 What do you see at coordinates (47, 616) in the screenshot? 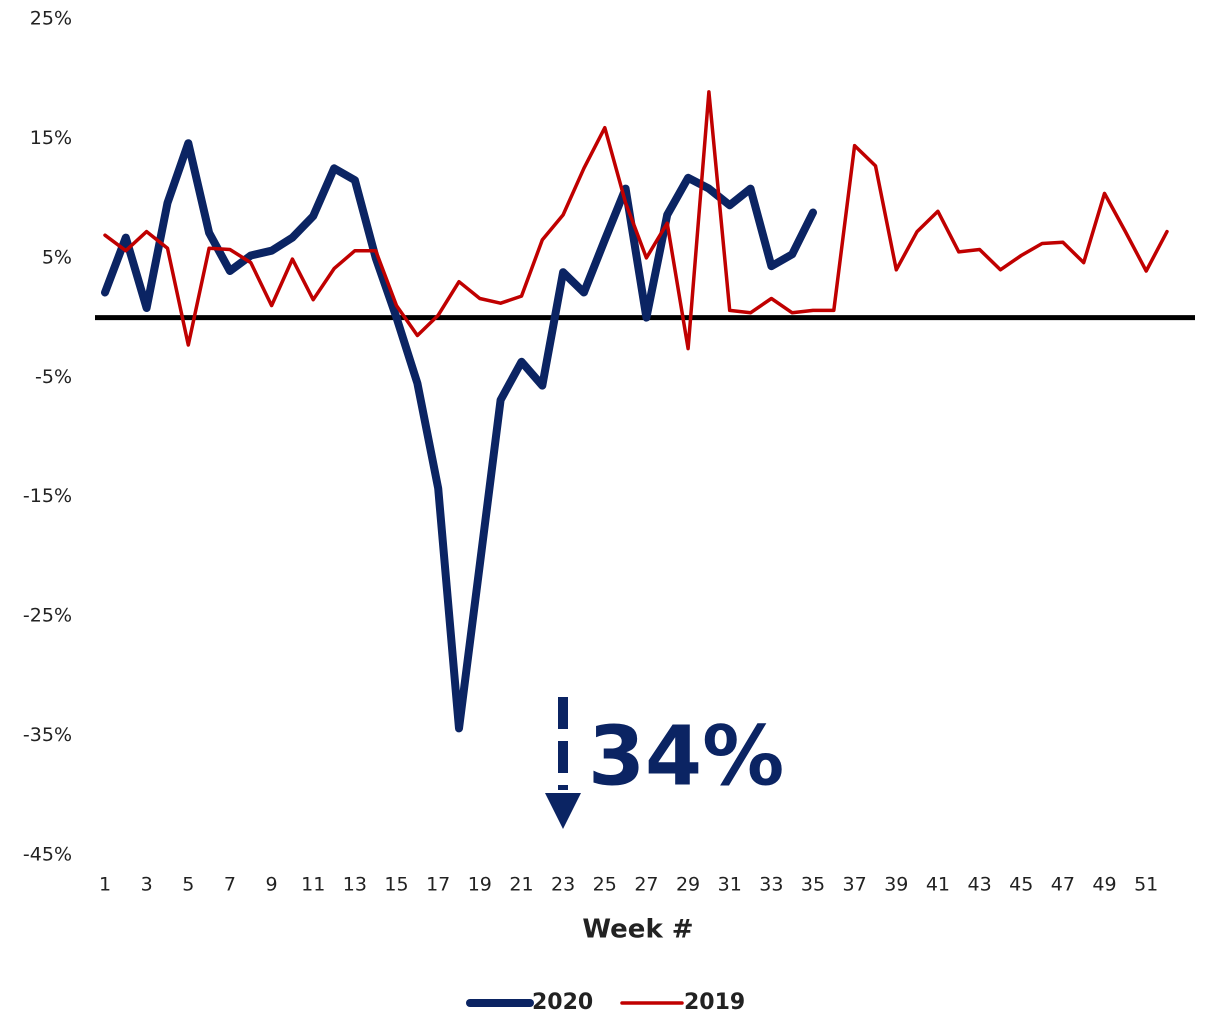
I see `y-tick-label: -25%` at bounding box center [47, 616].